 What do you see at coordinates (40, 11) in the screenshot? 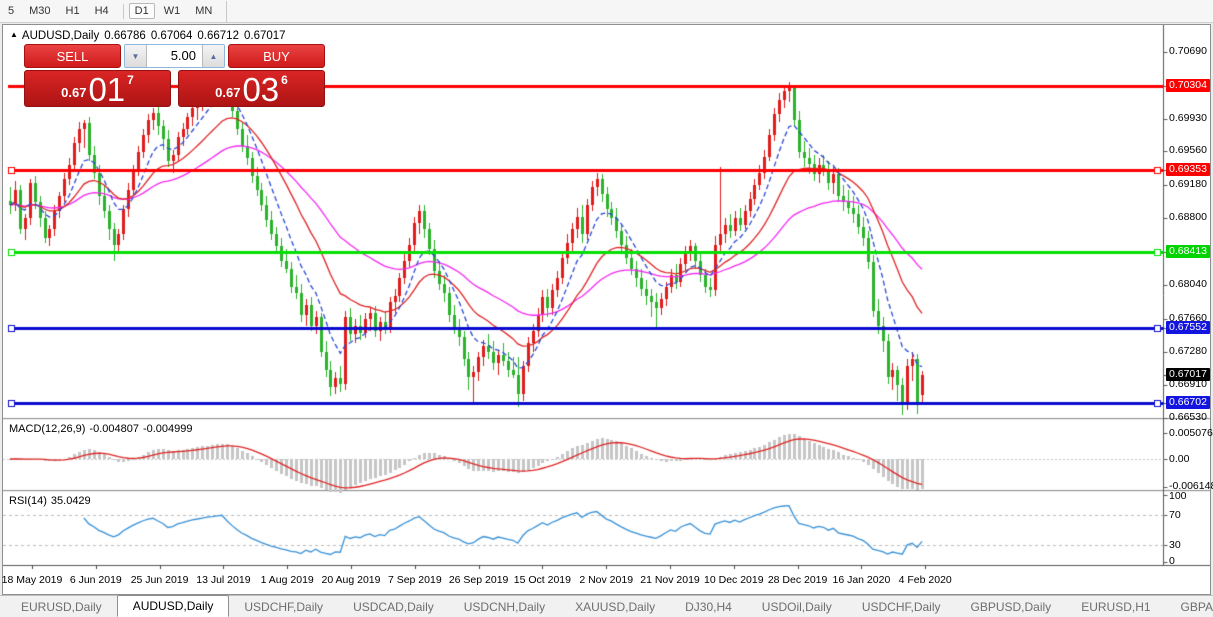
I see `period-button-m30: M30` at bounding box center [40, 11].